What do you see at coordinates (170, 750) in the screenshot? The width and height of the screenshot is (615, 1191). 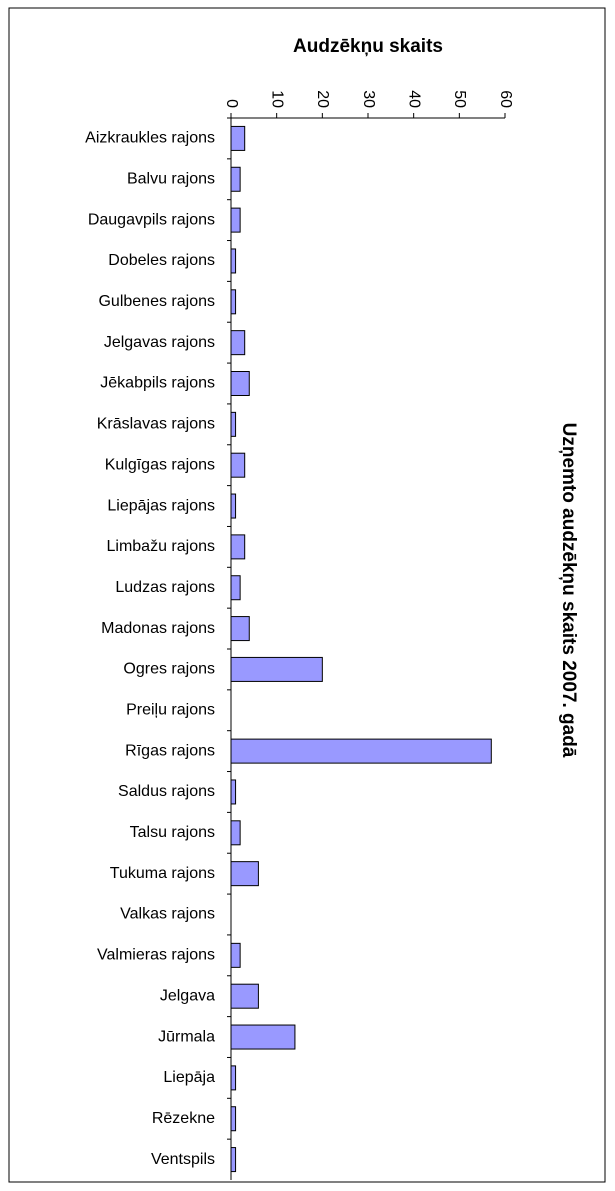 I see `y-tick-label: Rīgas rajons` at bounding box center [170, 750].